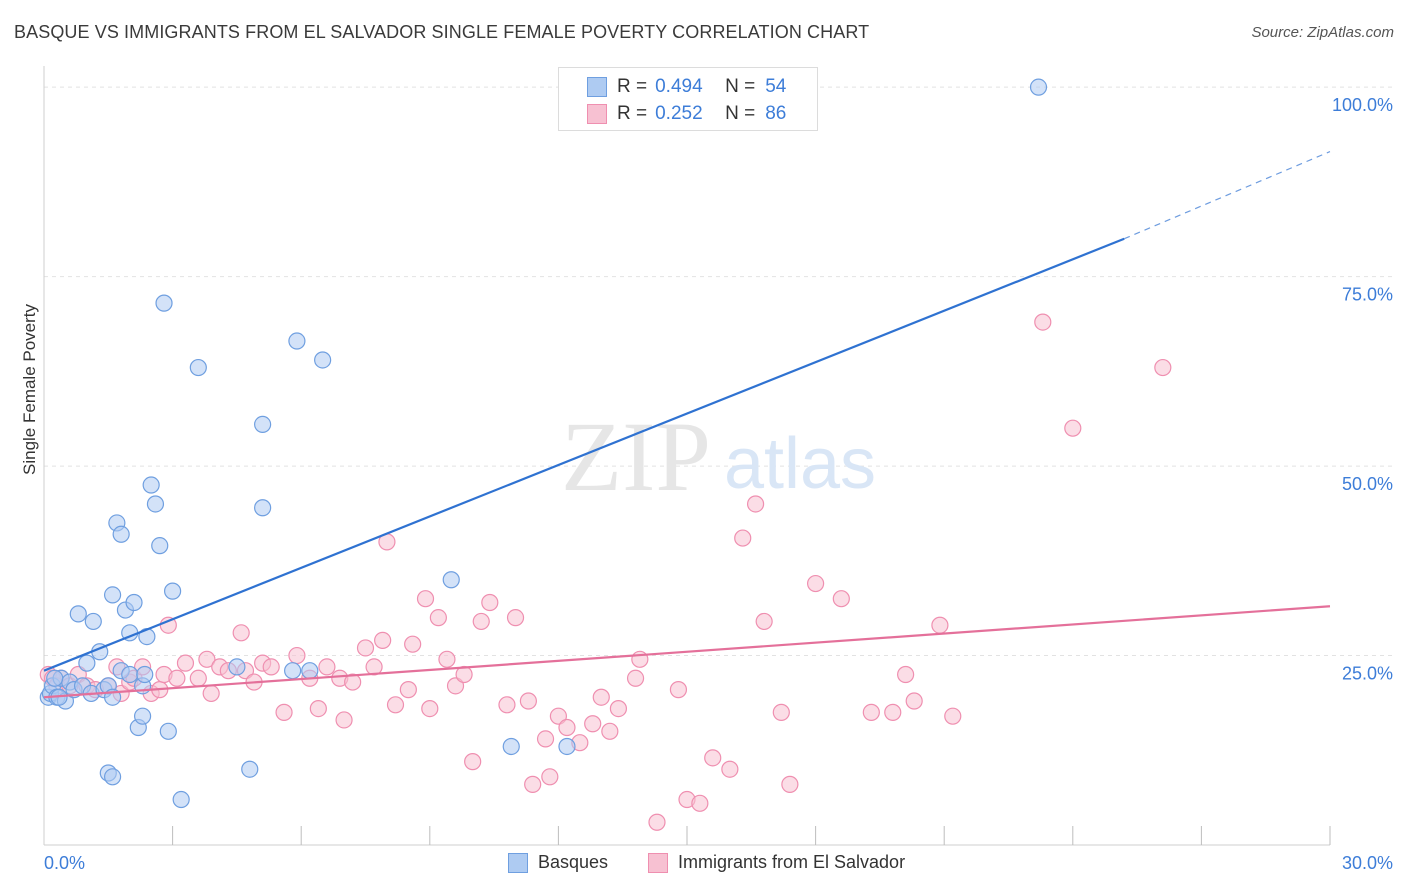 This screenshot has height=892, width=1406. Describe the element at coordinates (792, 862) in the screenshot. I see `legend-label-el-salvador: Immigrants from El Salvador` at that location.